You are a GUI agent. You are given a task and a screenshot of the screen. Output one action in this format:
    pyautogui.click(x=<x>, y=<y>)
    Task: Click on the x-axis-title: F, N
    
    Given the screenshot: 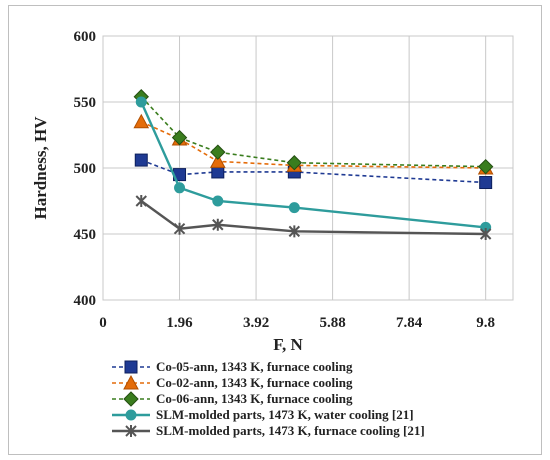 What is the action you would take?
    pyautogui.click(x=288, y=344)
    